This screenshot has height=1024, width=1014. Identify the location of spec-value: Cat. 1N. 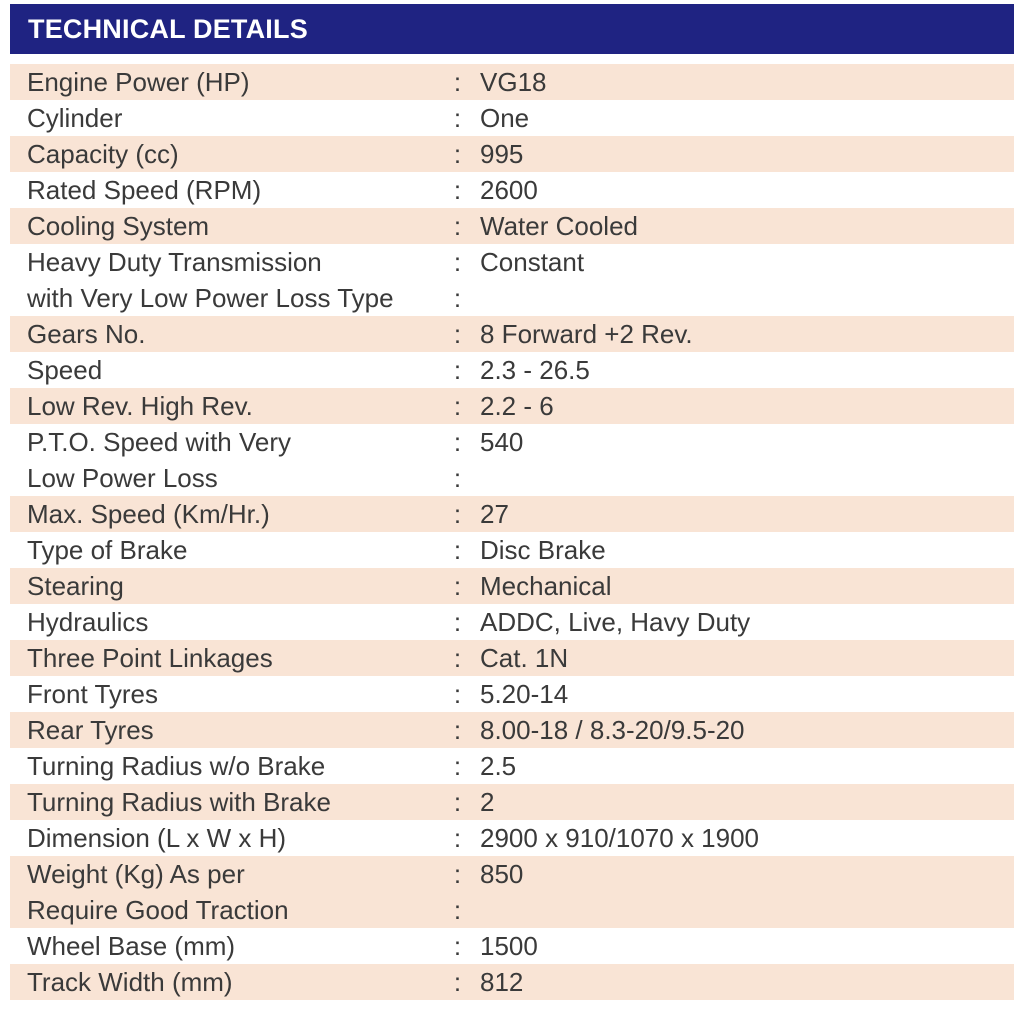
(524, 657).